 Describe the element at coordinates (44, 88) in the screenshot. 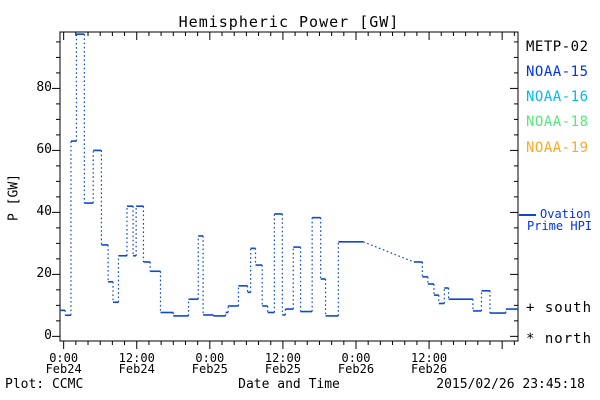

I see `y-tick-label: 80` at that location.